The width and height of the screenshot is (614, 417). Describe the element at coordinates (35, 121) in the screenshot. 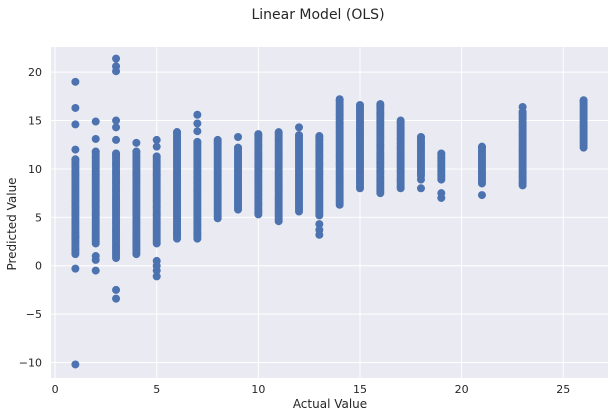

I see `y-tick-label: 15` at that location.